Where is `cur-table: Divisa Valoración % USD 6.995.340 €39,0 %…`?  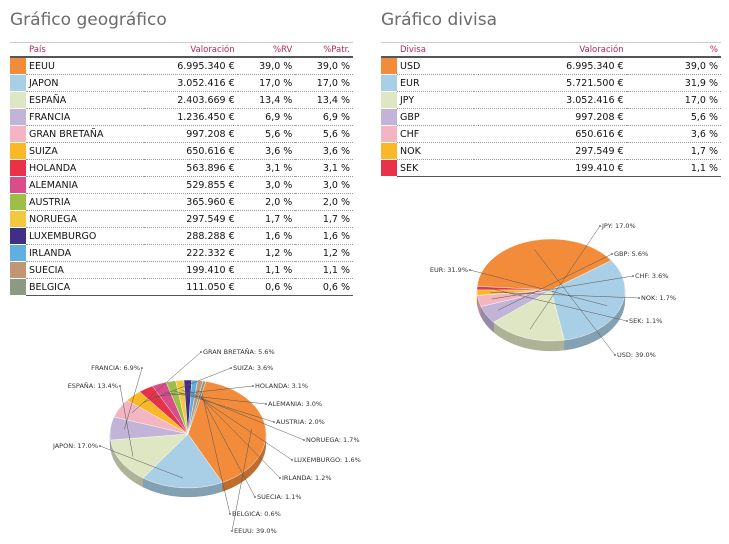
cur-table: Divisa Valoración % USD 6.995.340 €39,0 %… is located at coordinates (551, 109).